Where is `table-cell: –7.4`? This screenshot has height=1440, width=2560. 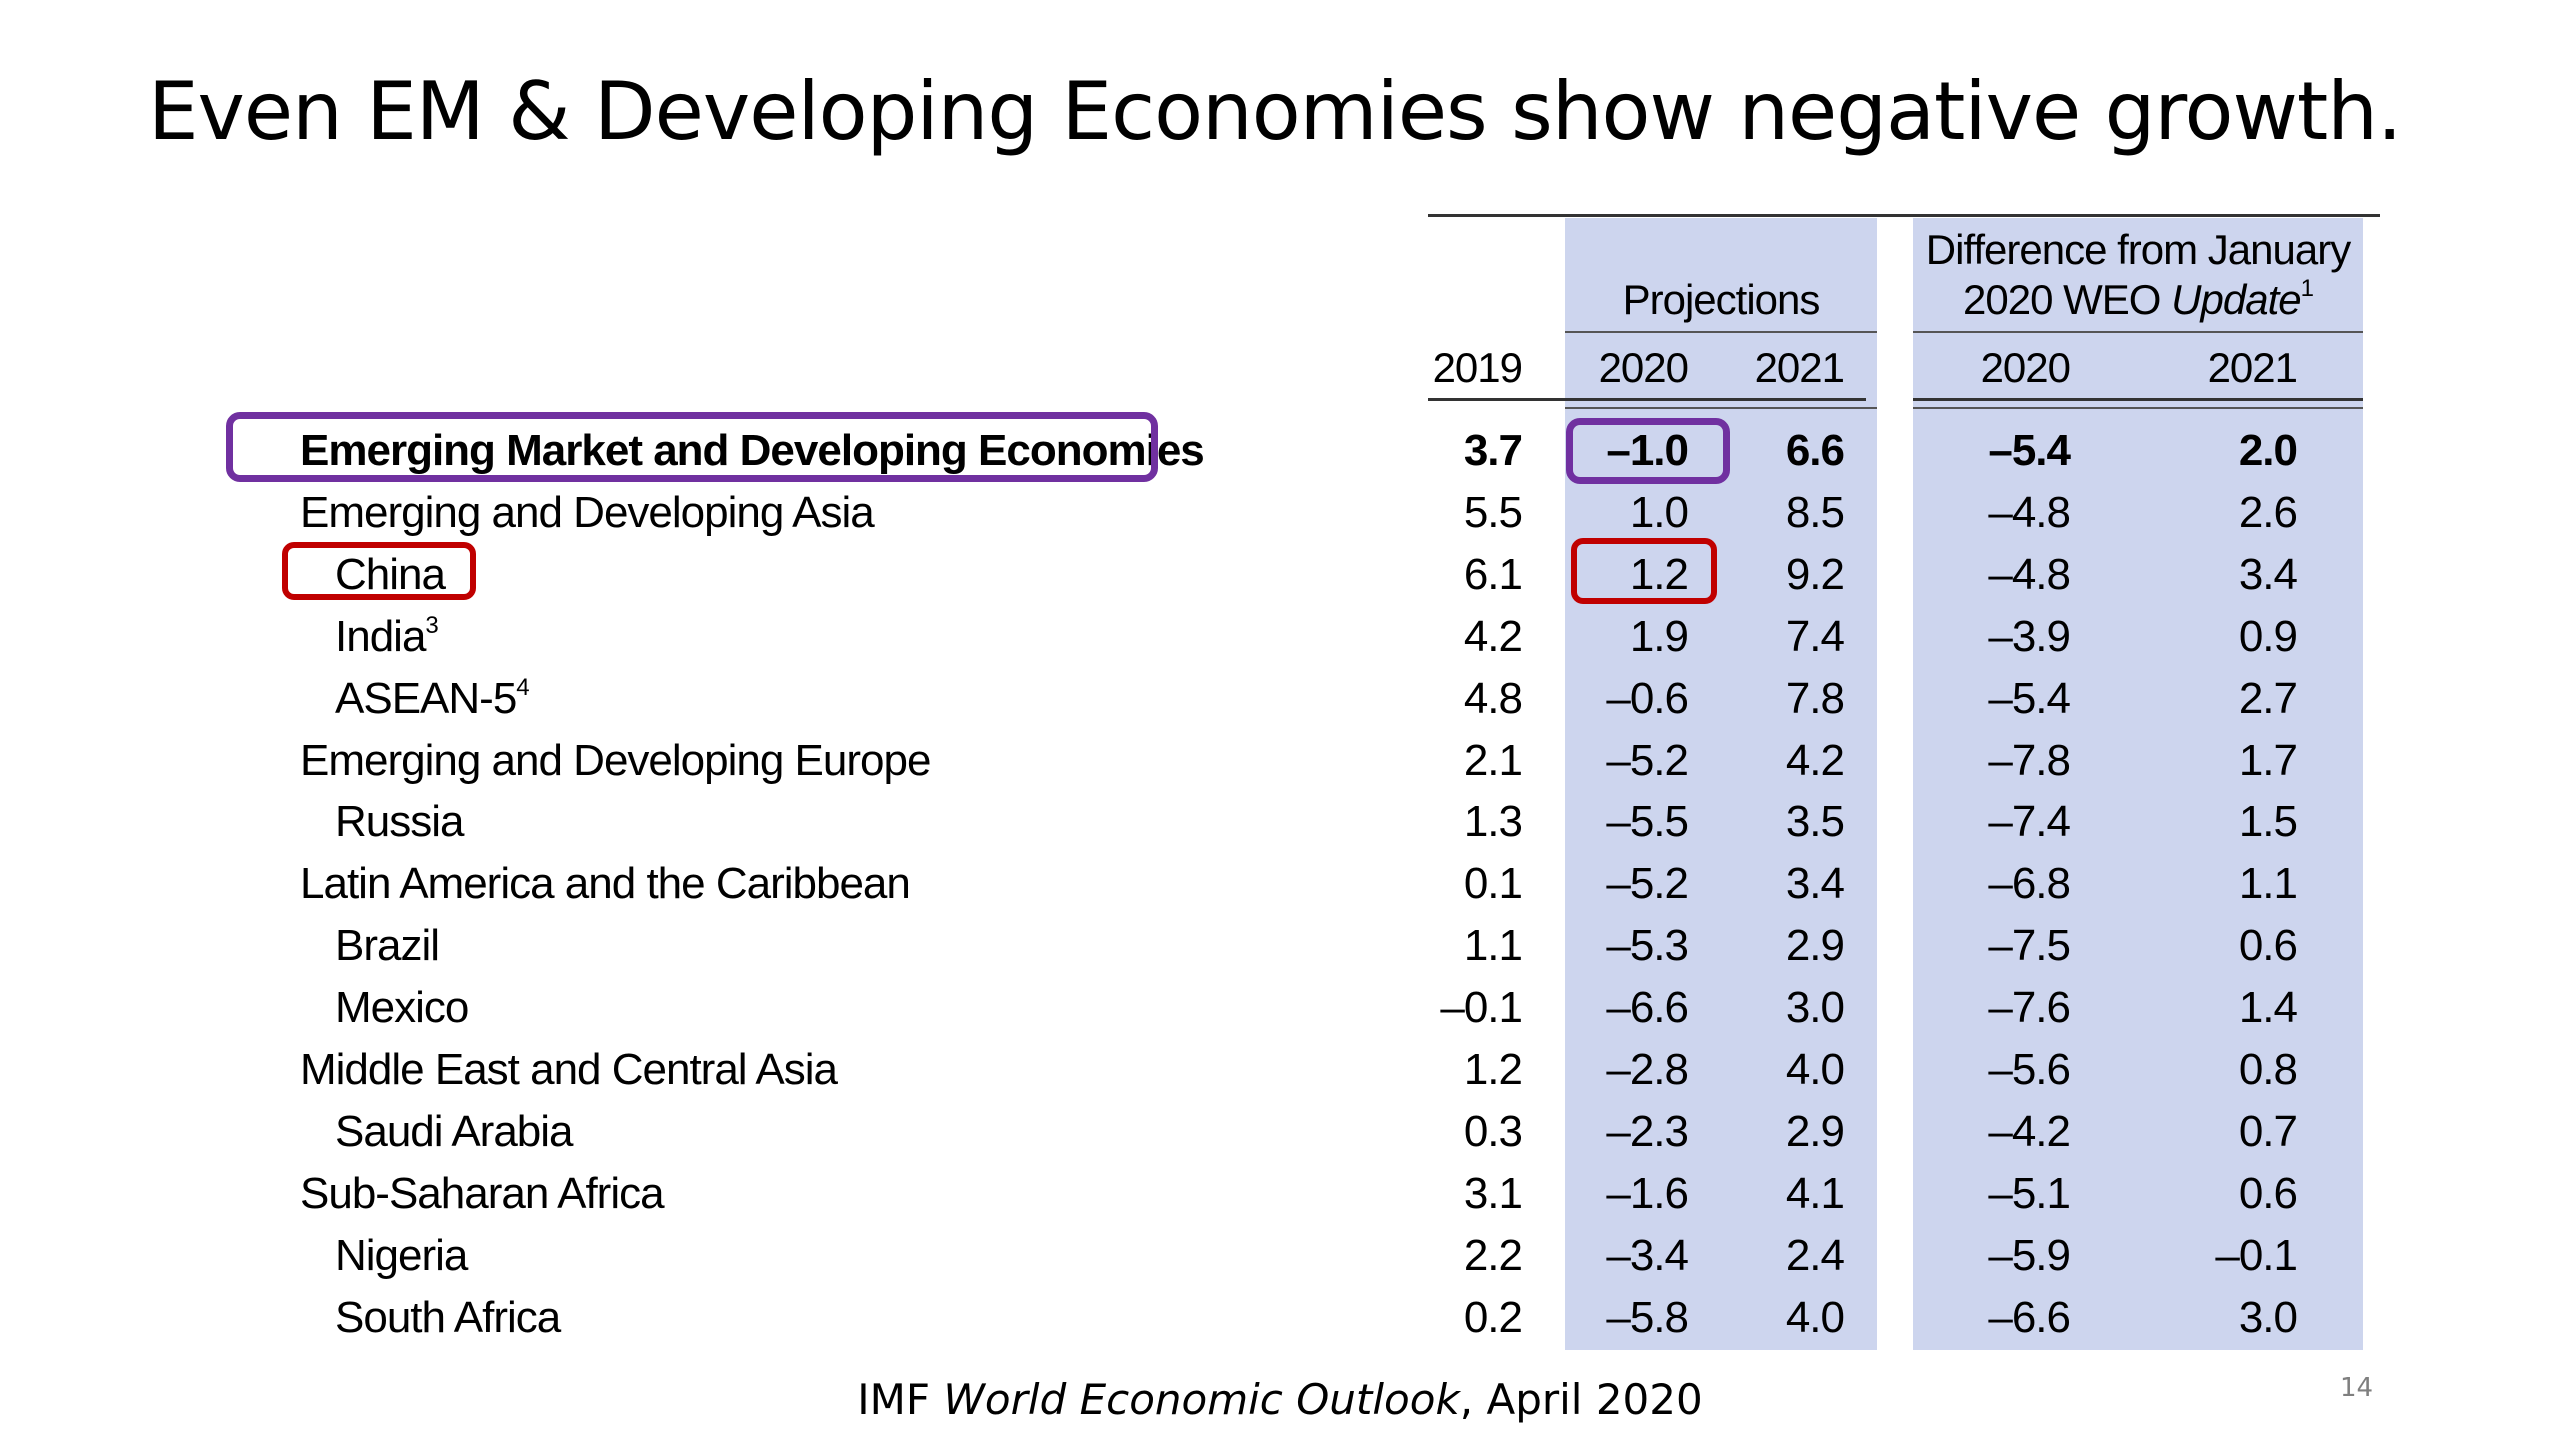
table-cell: –7.4 is located at coordinates (2029, 821).